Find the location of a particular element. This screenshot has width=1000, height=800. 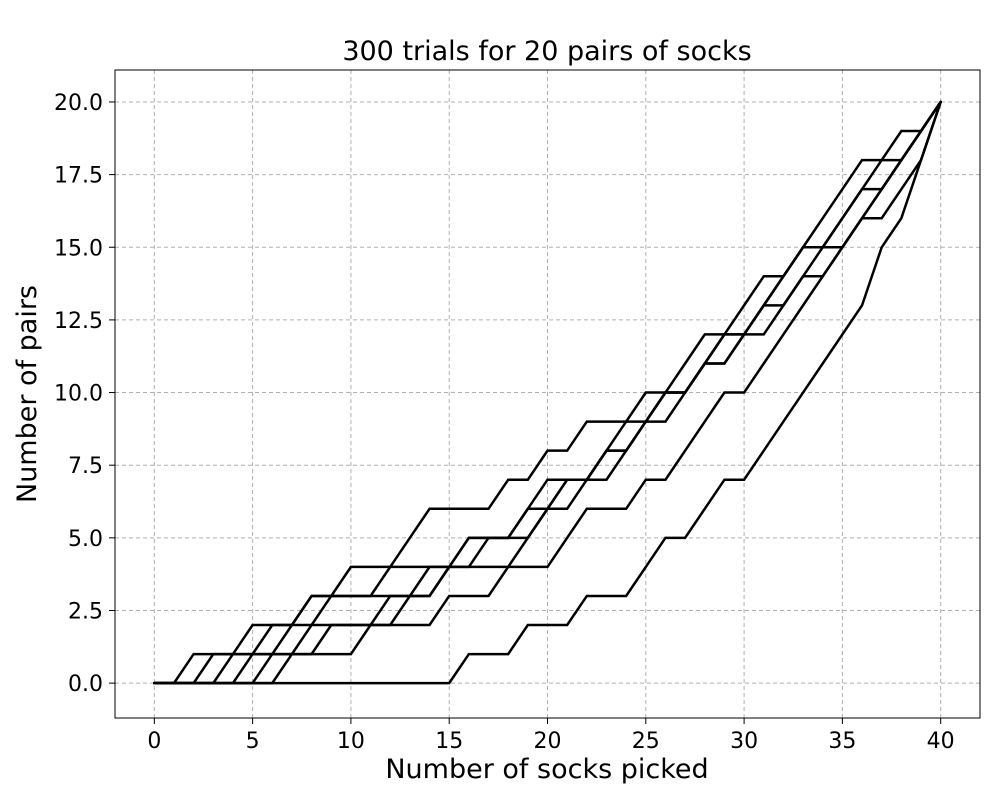

x-tick-label: 5 is located at coordinates (253, 741).